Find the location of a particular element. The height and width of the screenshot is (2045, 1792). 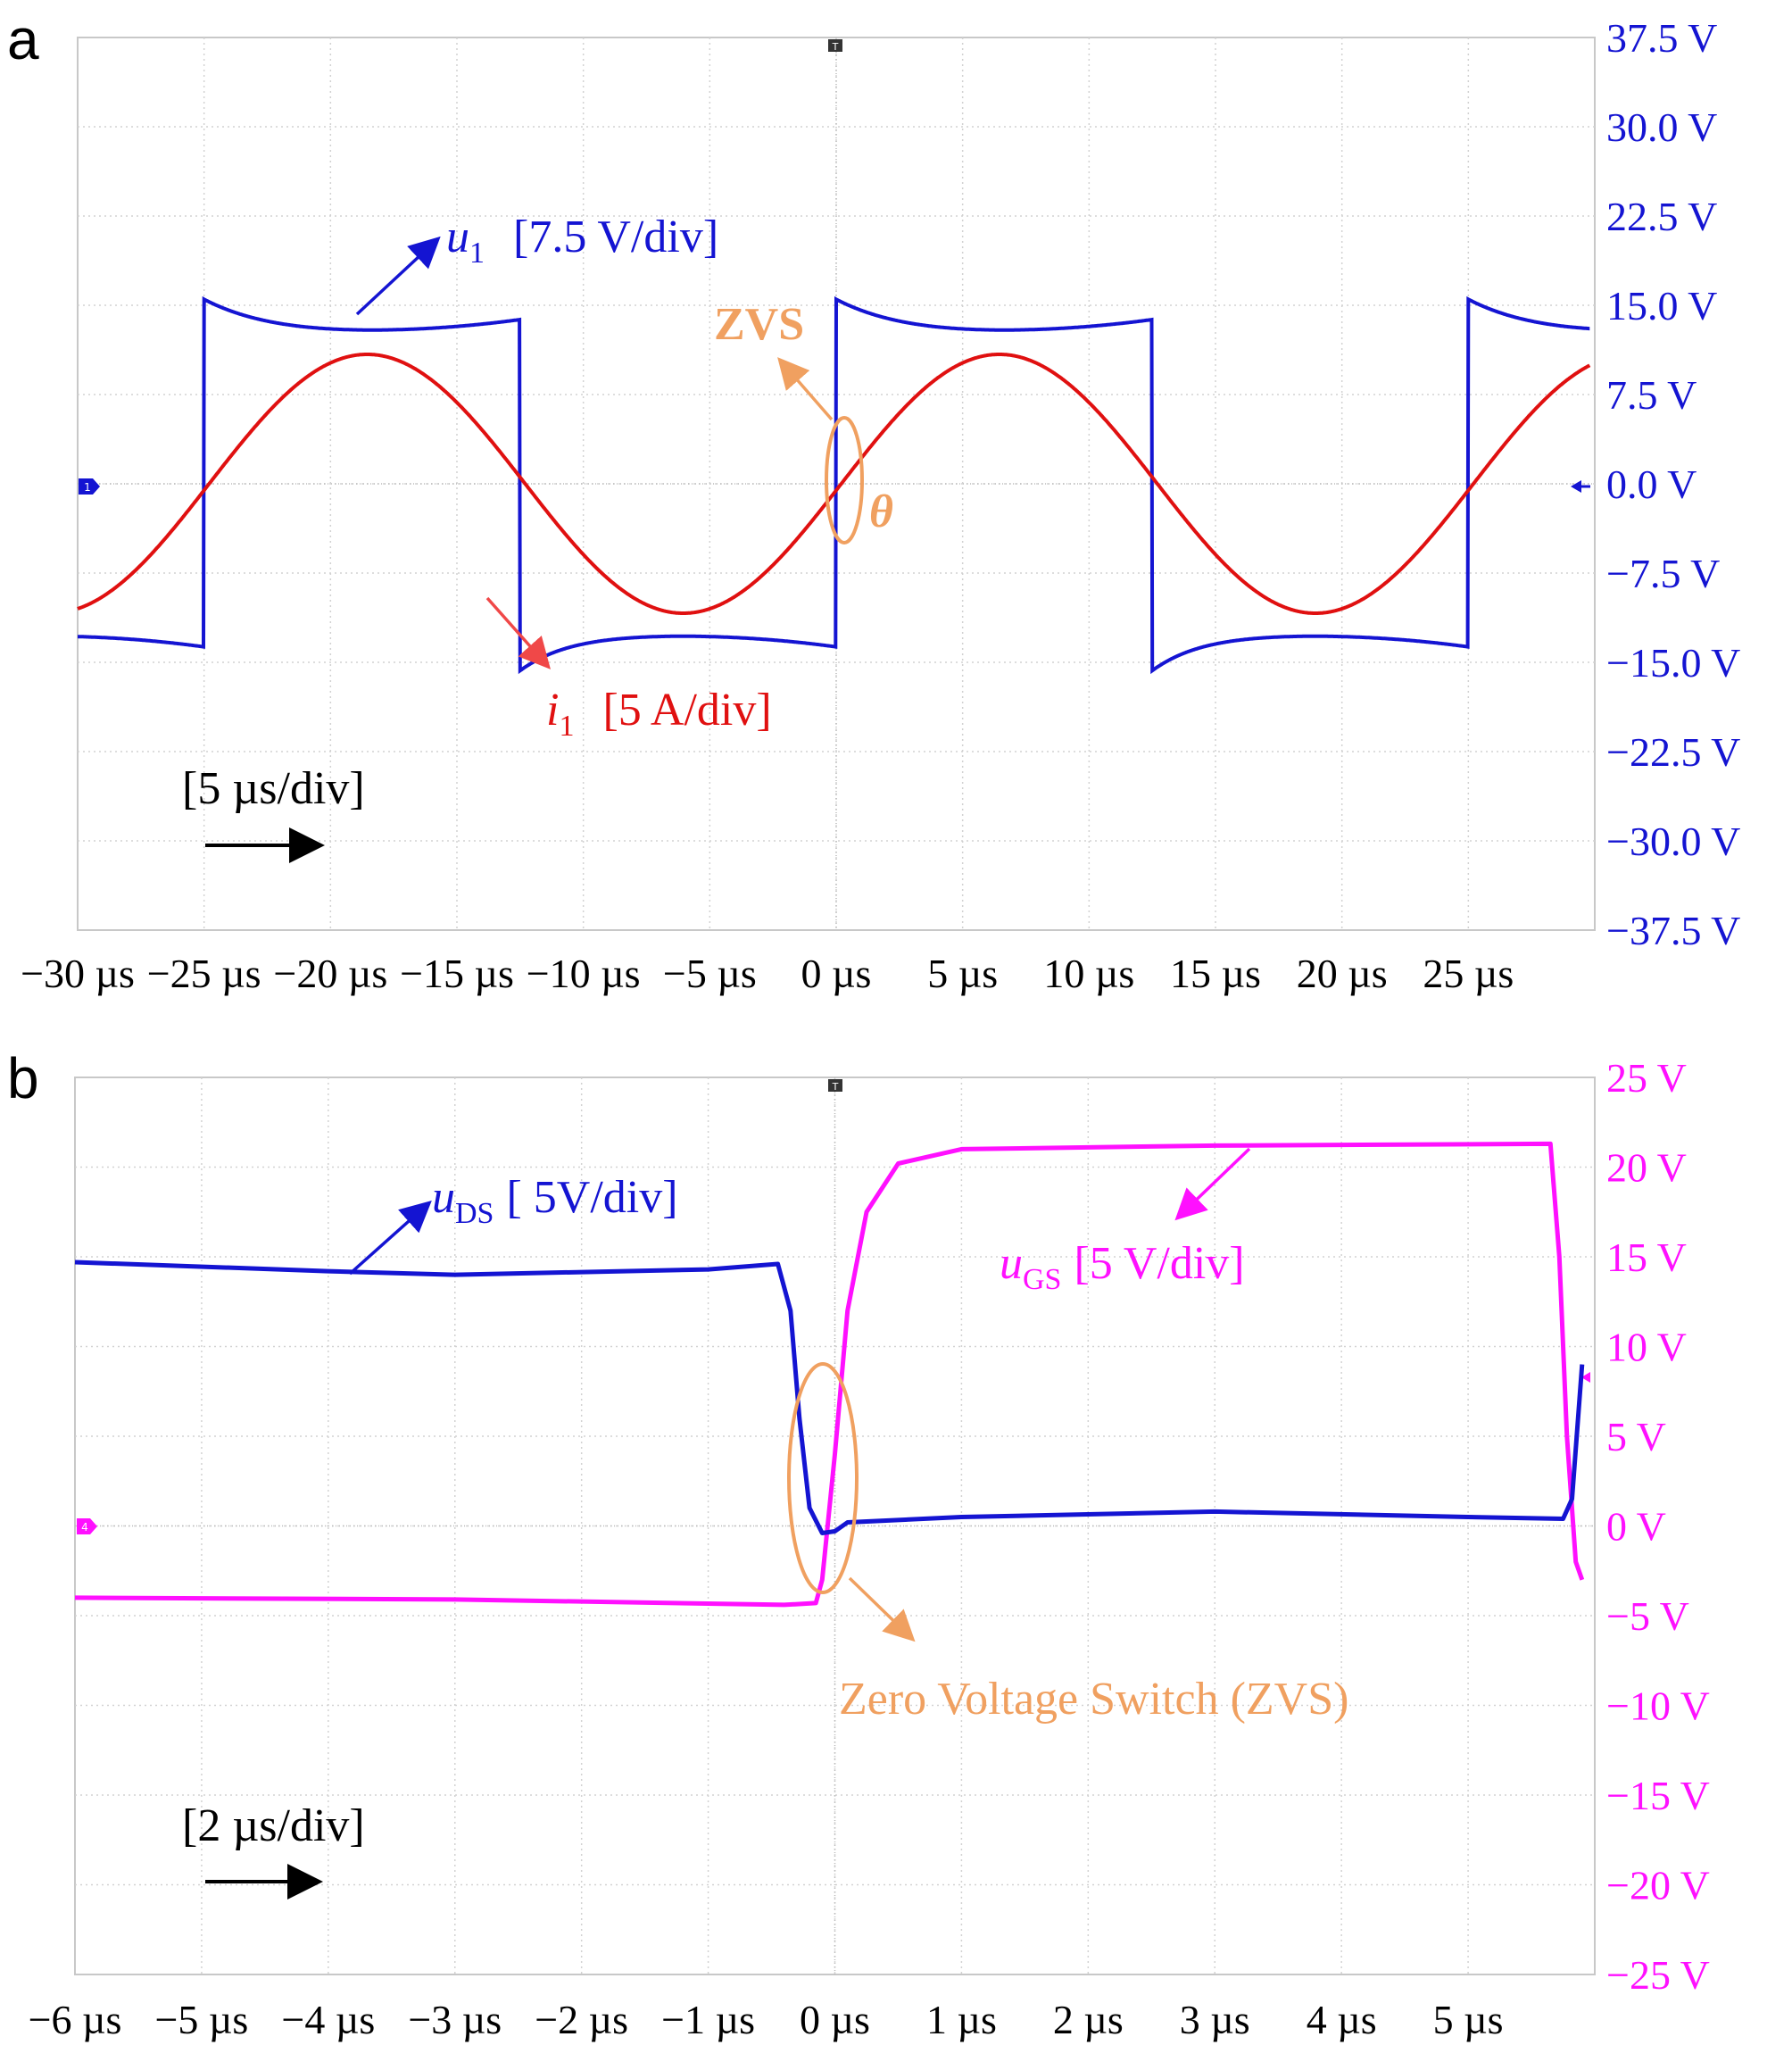

y-tick-label: −7.5 V is located at coordinates (1663, 573).